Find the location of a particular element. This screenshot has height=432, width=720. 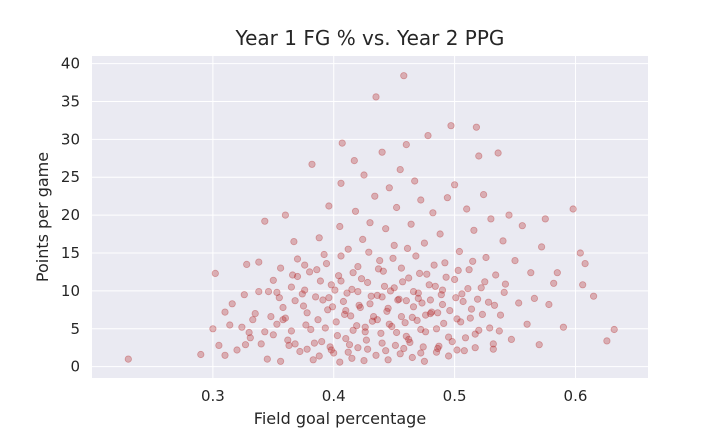

y-axis-label: Points per game is located at coordinates (42, 217).